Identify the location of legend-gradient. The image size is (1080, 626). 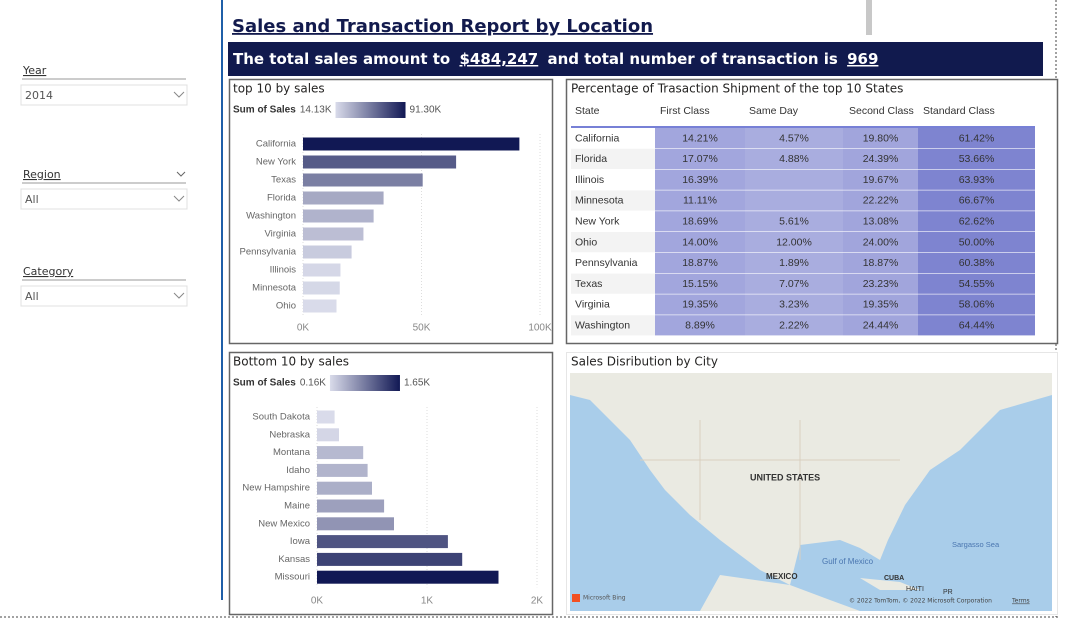
(370, 110).